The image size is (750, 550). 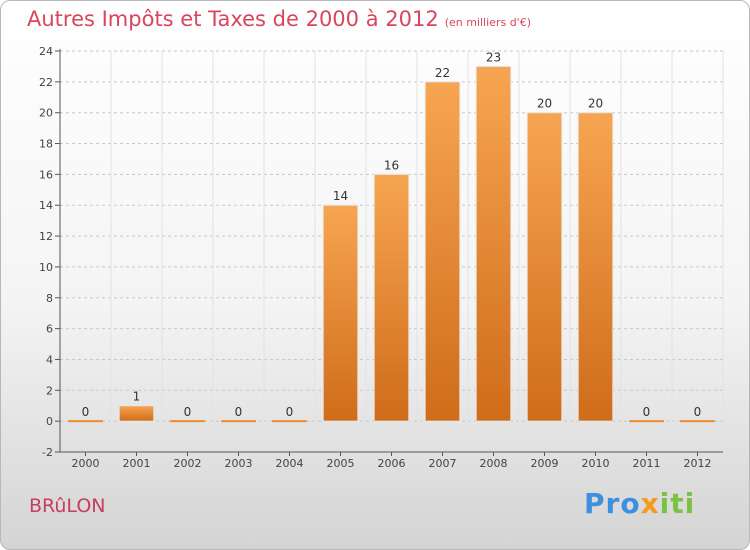 What do you see at coordinates (86, 463) in the screenshot?
I see `x-tick-label: 2000` at bounding box center [86, 463].